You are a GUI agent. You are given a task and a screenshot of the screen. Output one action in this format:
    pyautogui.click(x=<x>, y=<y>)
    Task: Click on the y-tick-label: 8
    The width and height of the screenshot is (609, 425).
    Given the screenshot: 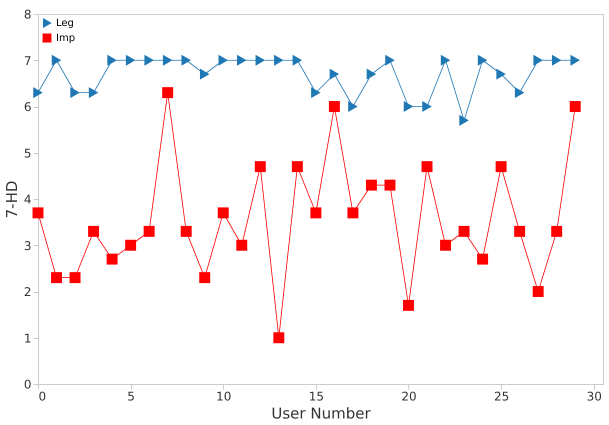 What is the action you would take?
    pyautogui.click(x=28, y=15)
    